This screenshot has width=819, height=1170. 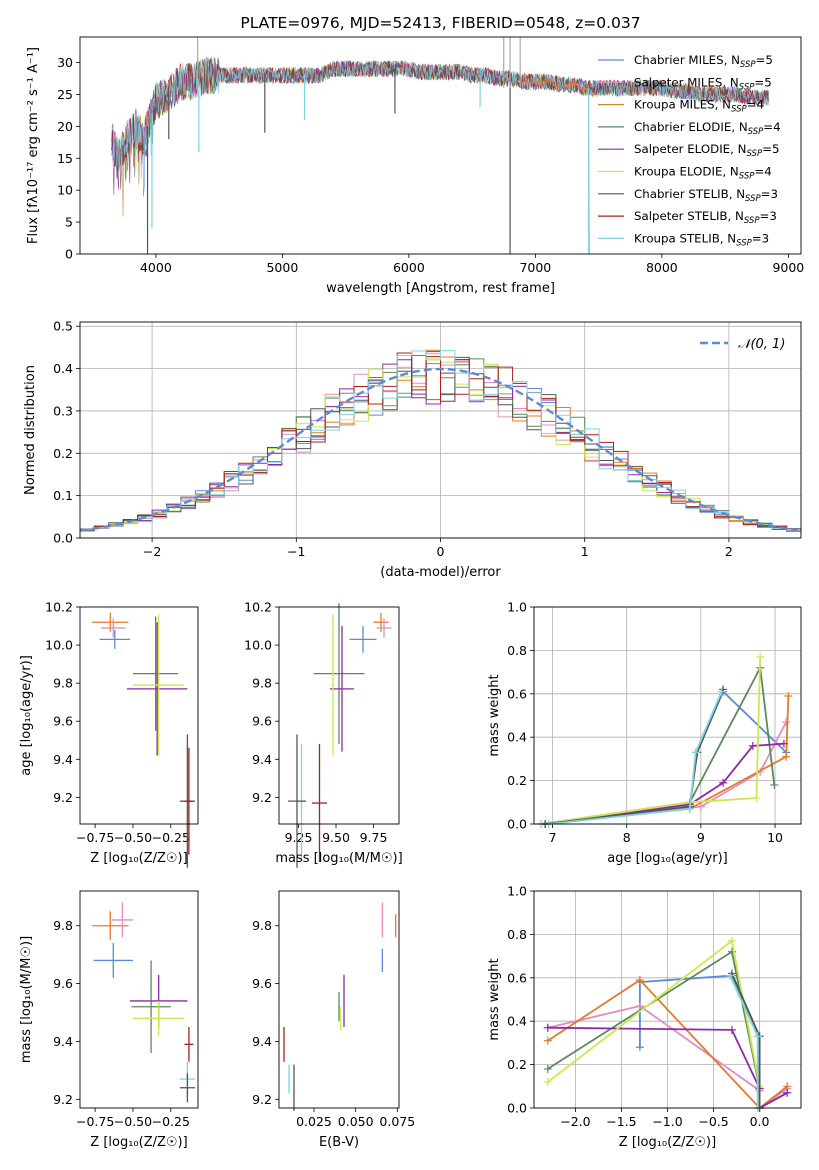 I want to click on legend-label-tail: =5, so click(x=770, y=149).